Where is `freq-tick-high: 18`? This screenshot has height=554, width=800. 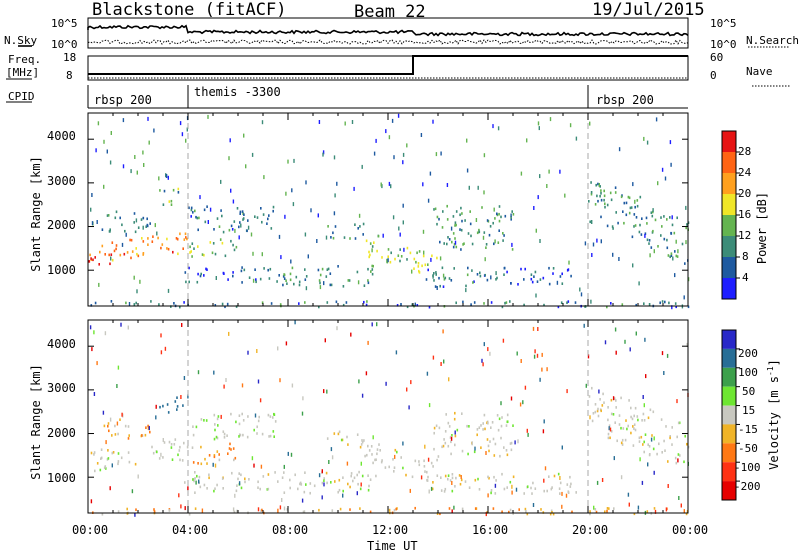 freq-tick-high: 18 is located at coordinates (70, 57).